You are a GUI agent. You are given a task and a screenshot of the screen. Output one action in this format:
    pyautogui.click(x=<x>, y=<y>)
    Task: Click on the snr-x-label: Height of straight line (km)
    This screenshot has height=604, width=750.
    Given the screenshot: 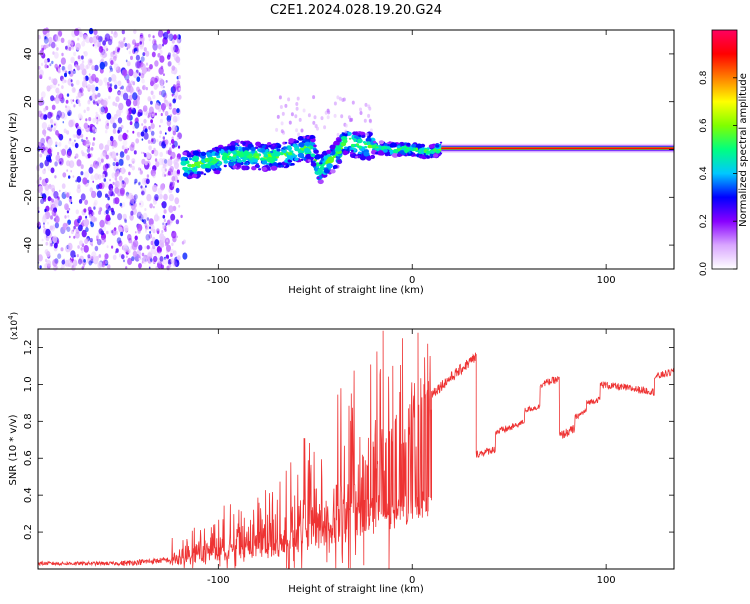 What is the action you would take?
    pyautogui.click(x=356, y=589)
    